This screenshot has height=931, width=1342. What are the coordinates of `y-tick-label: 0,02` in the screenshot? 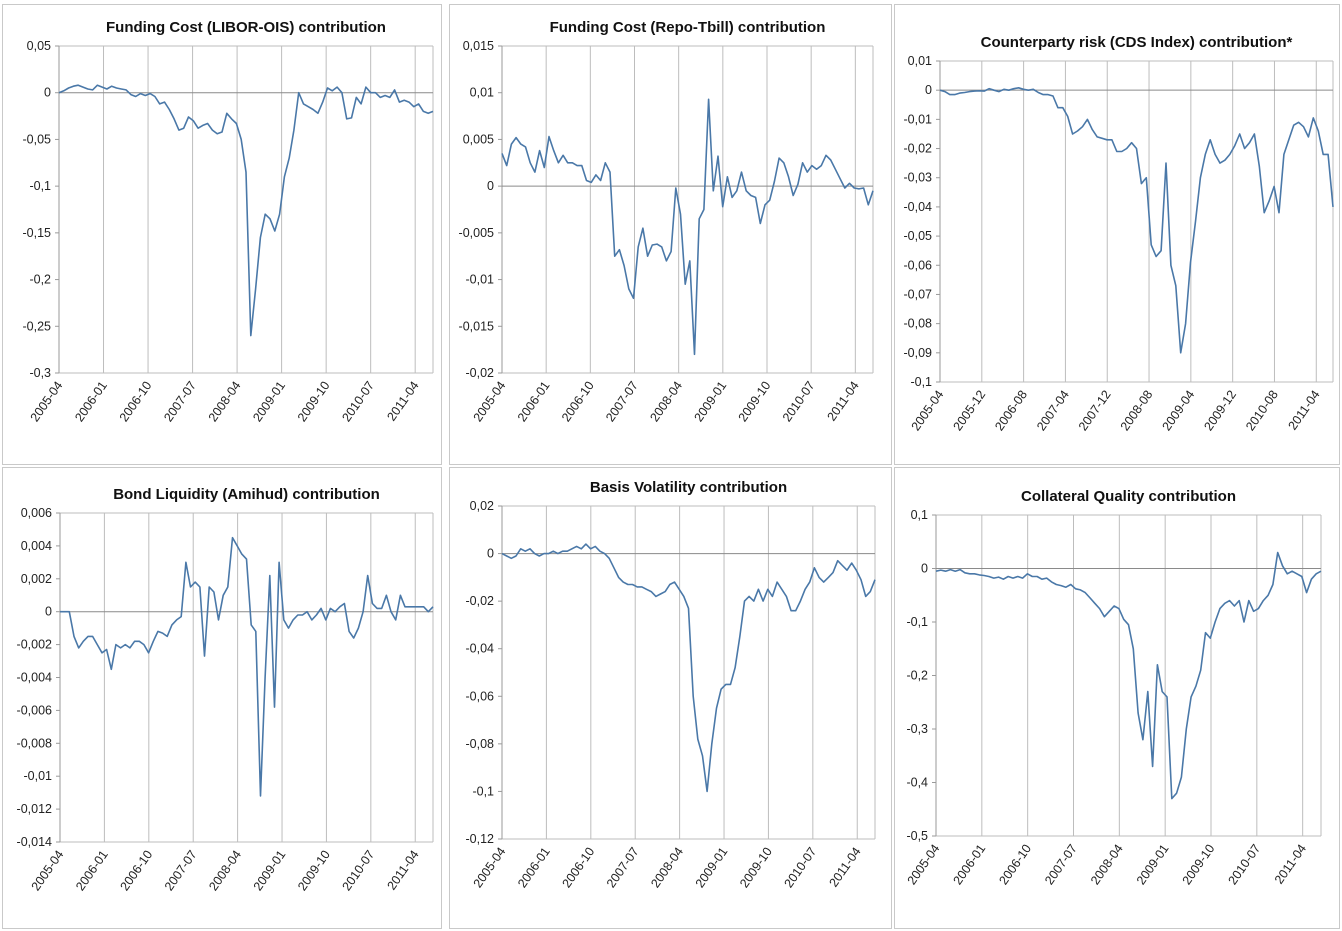 It's located at (482, 506).